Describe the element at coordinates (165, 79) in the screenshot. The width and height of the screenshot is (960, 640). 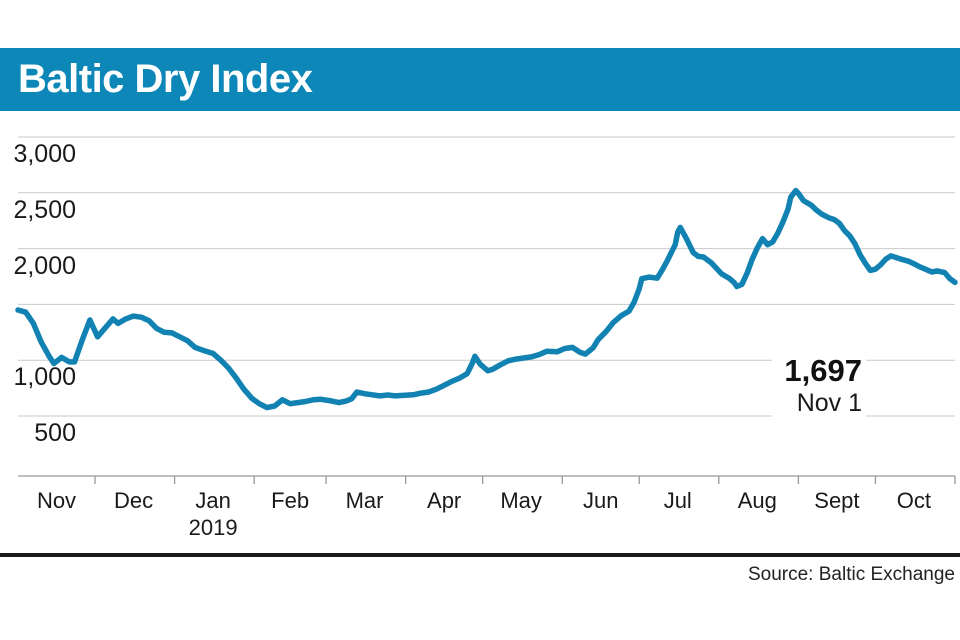
I see `page-title: Baltic Dry Index` at that location.